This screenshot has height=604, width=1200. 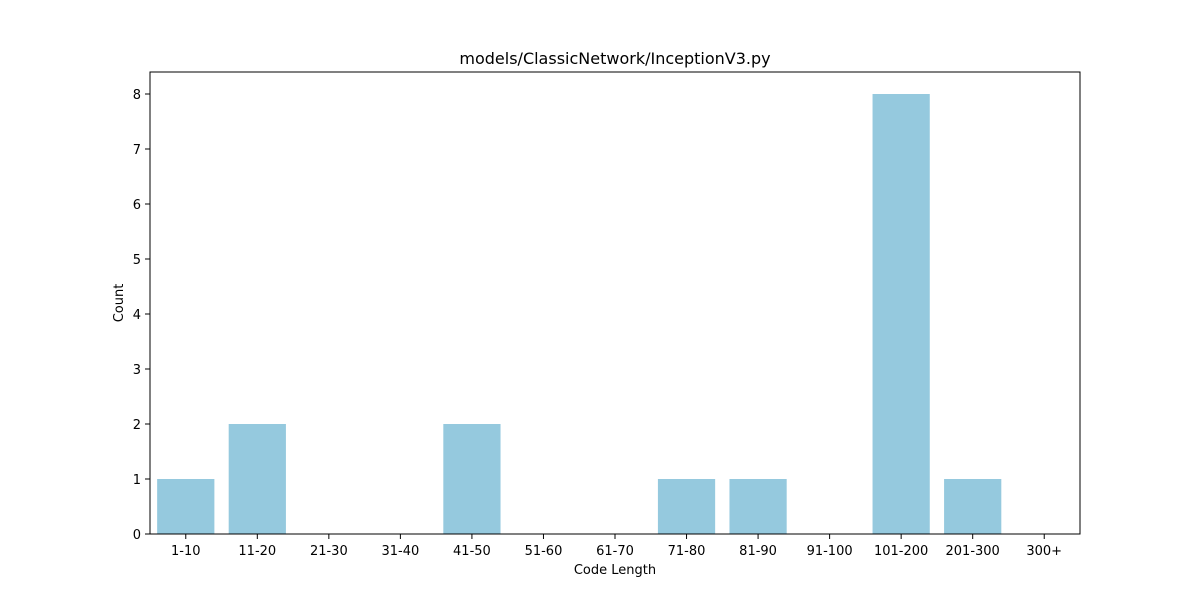 I want to click on y-tick-label: 3, so click(x=137, y=370).